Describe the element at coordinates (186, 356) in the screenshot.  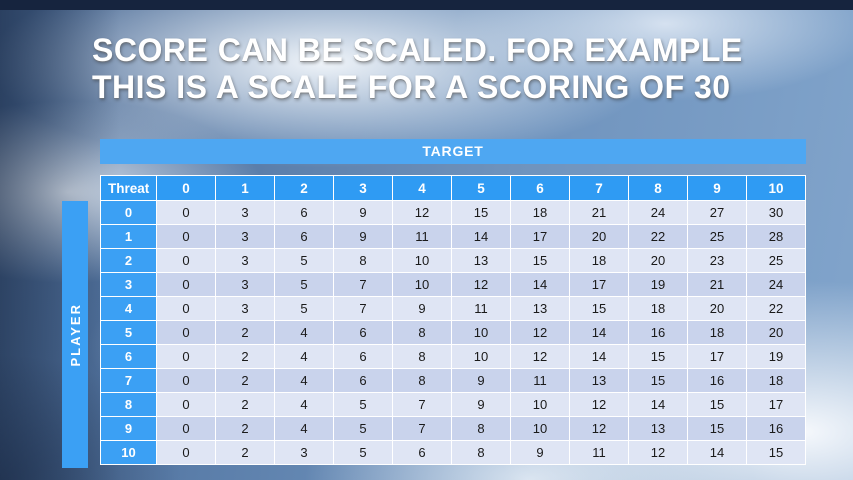
I see `score-cell-6-0: 0` at that location.